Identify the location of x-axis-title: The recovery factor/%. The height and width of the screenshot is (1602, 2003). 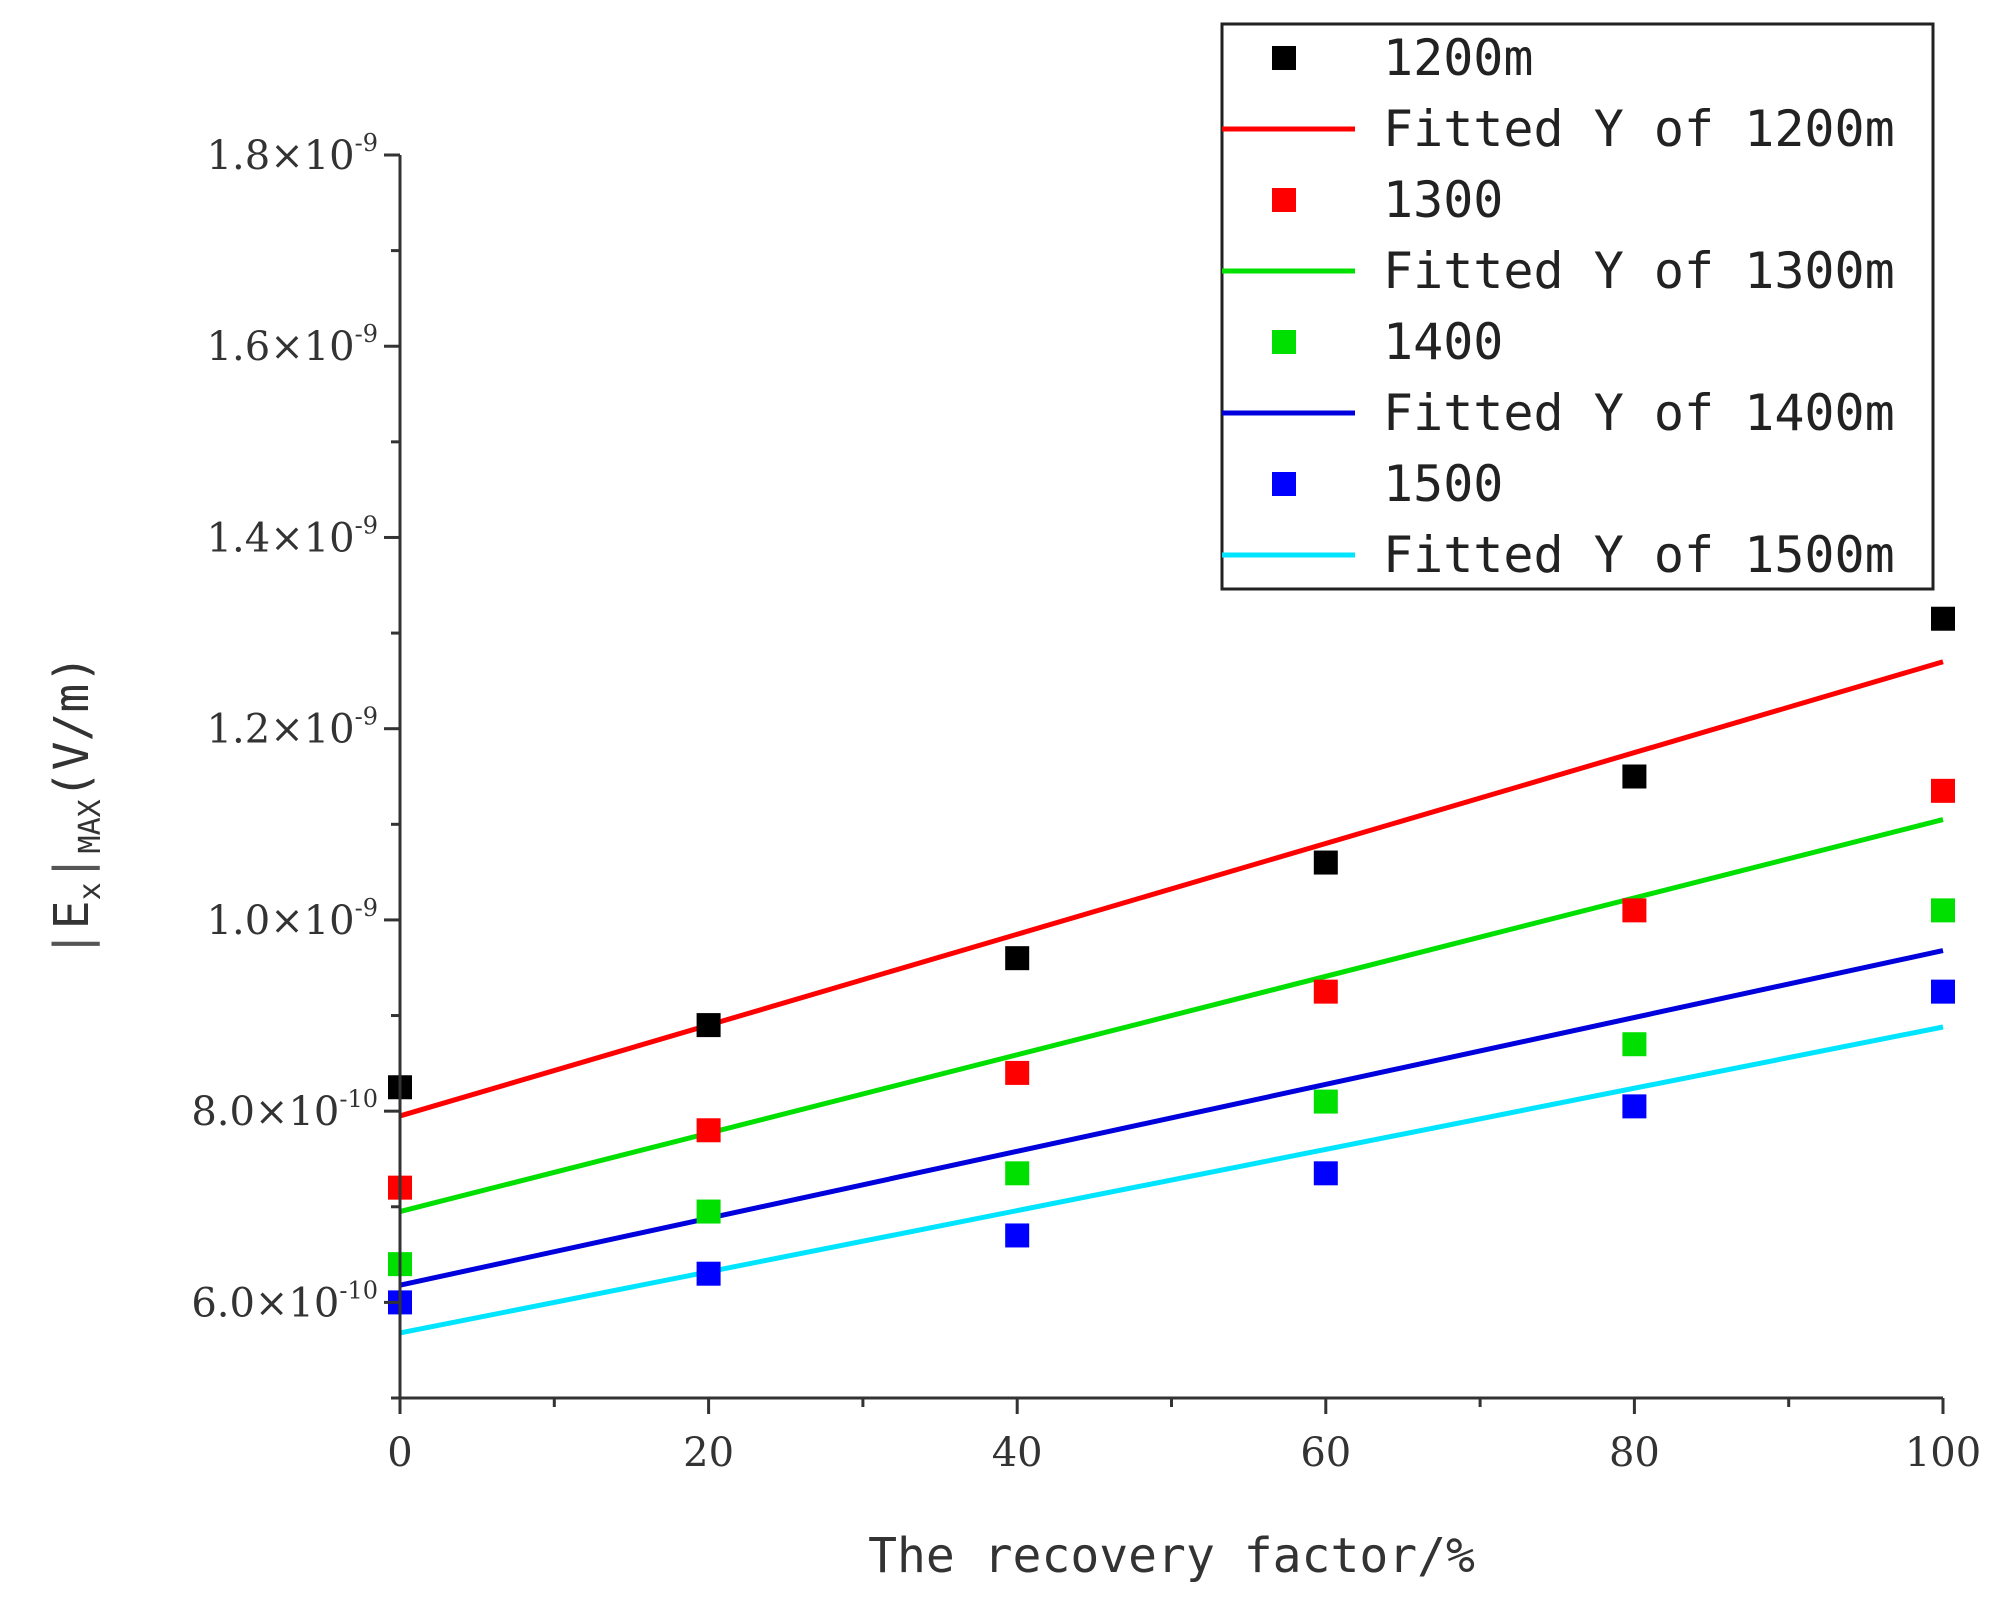
(1171, 1556).